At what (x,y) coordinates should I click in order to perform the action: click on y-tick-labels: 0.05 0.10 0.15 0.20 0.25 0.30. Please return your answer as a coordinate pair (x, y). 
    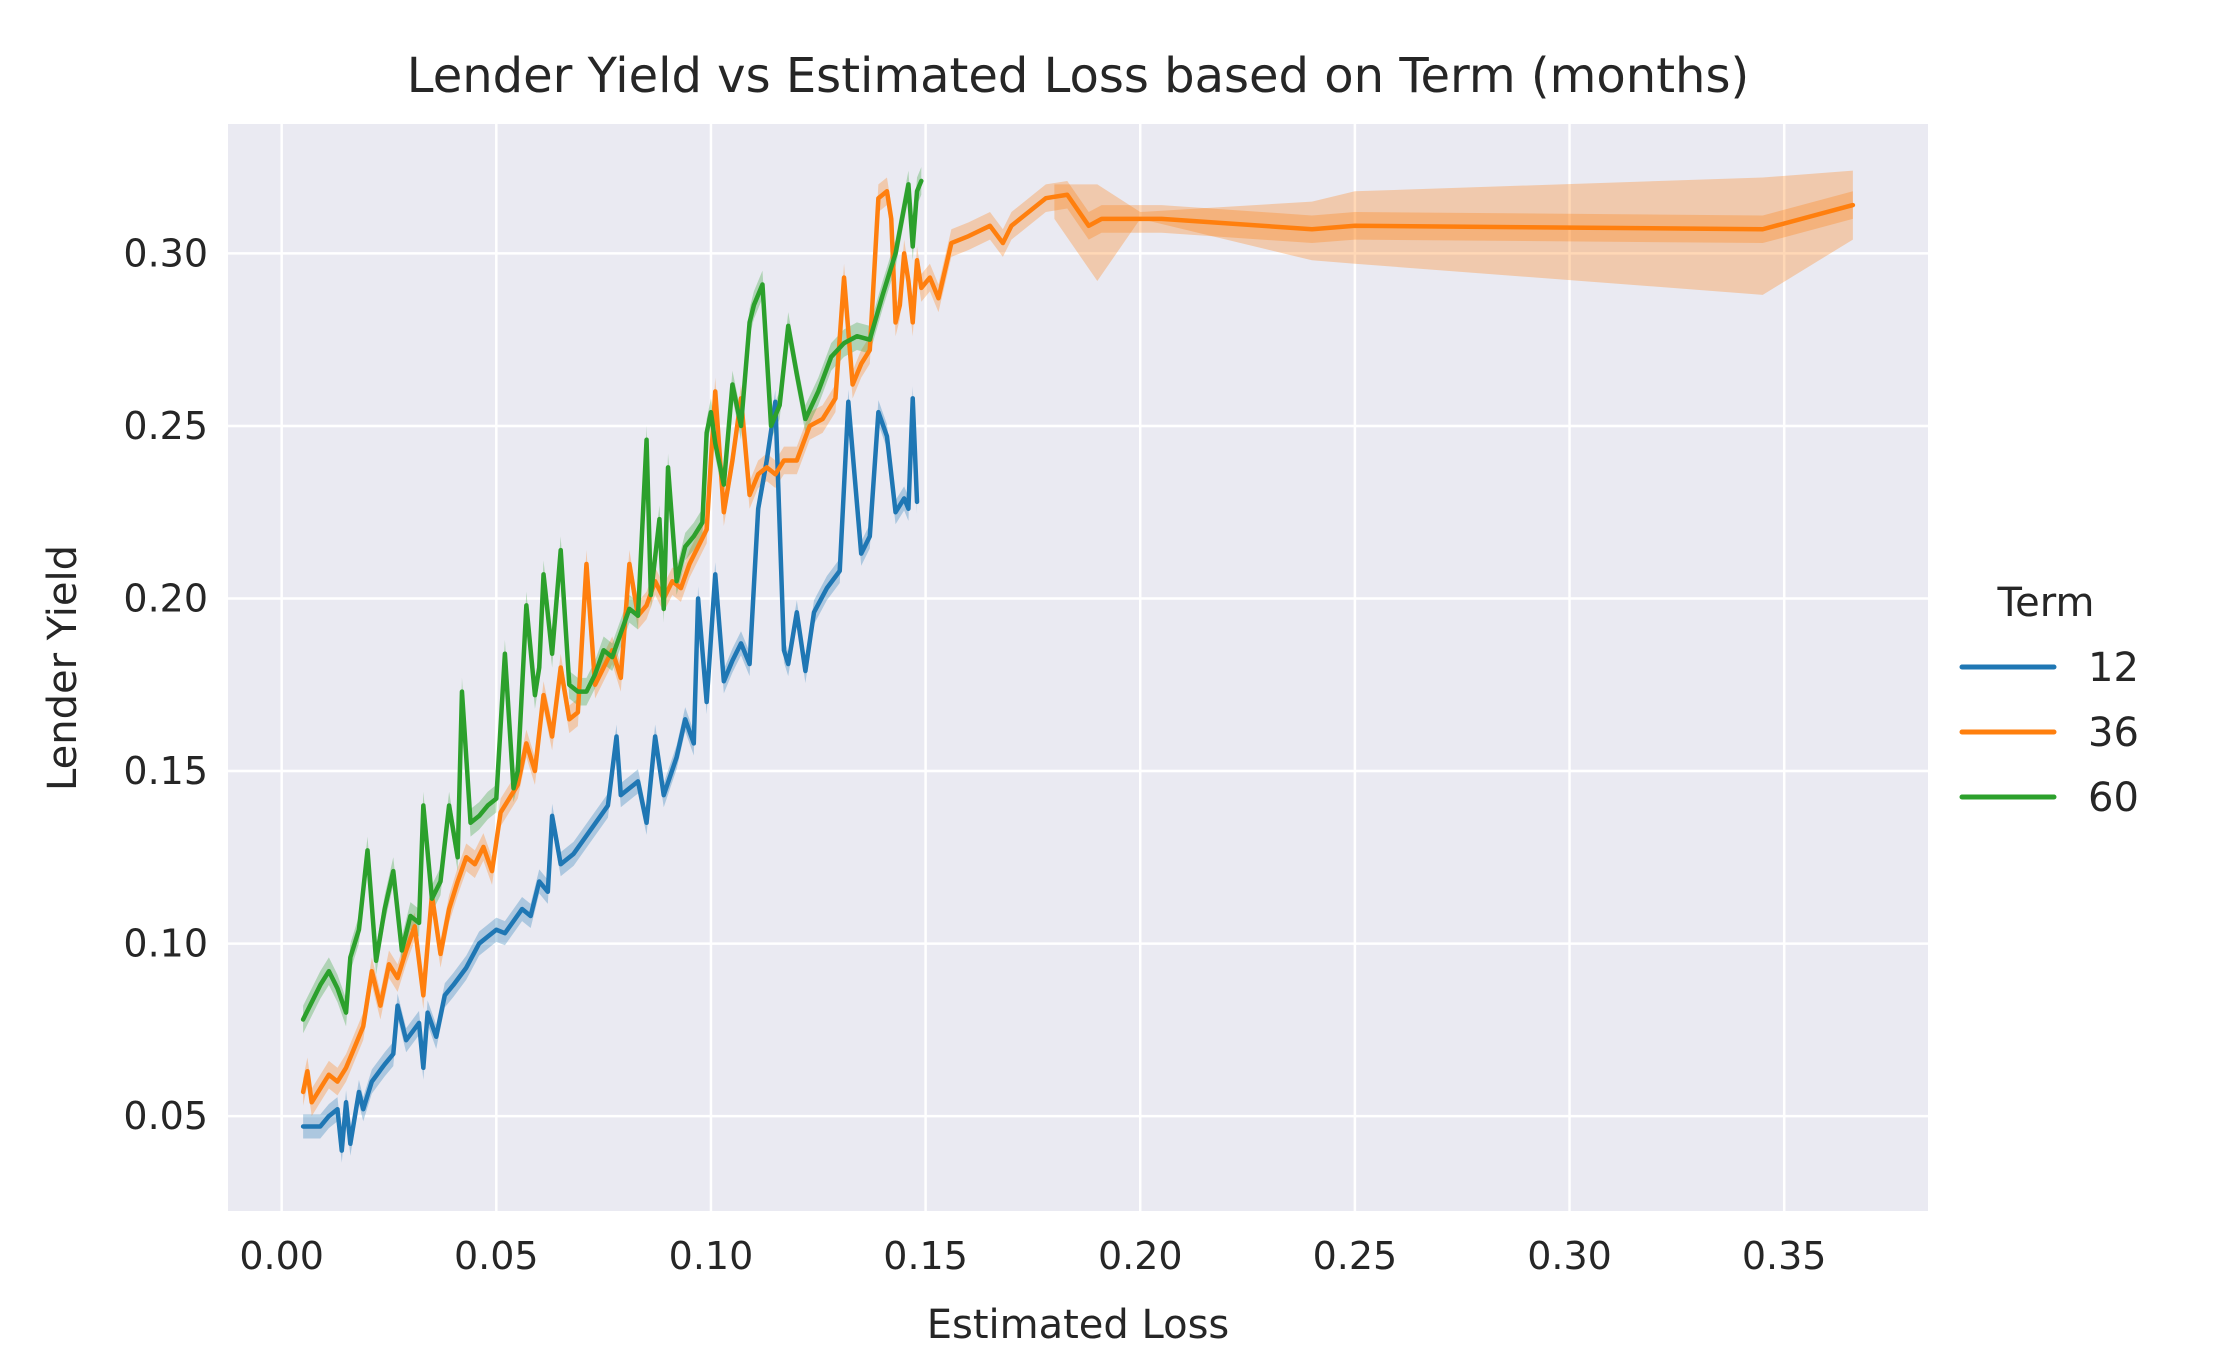
    Looking at the image, I should click on (165, 684).